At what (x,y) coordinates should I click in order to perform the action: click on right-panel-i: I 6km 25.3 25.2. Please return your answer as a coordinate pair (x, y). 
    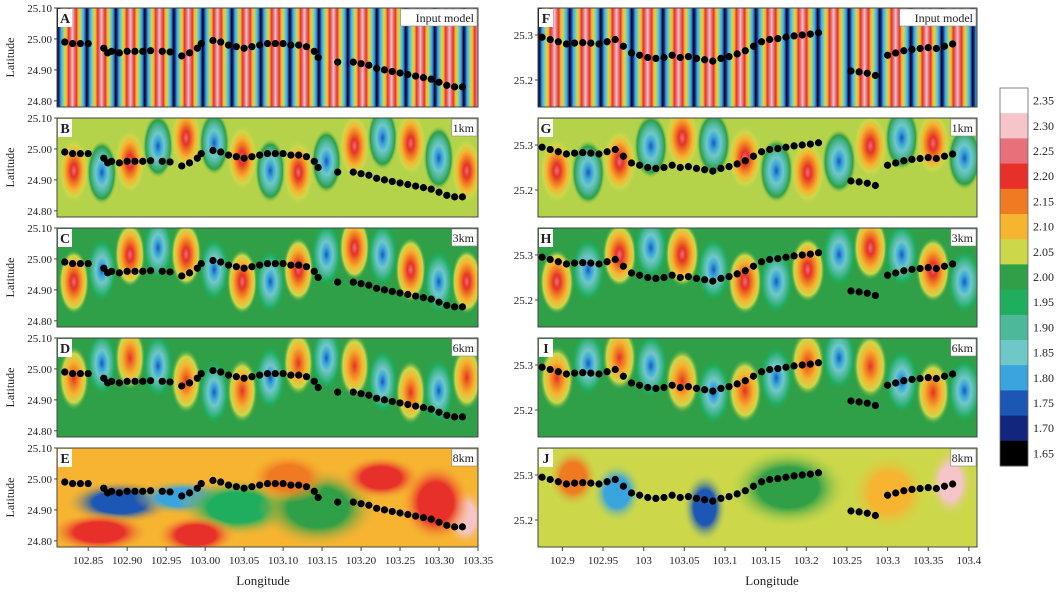
    Looking at the image, I should click on (746, 387).